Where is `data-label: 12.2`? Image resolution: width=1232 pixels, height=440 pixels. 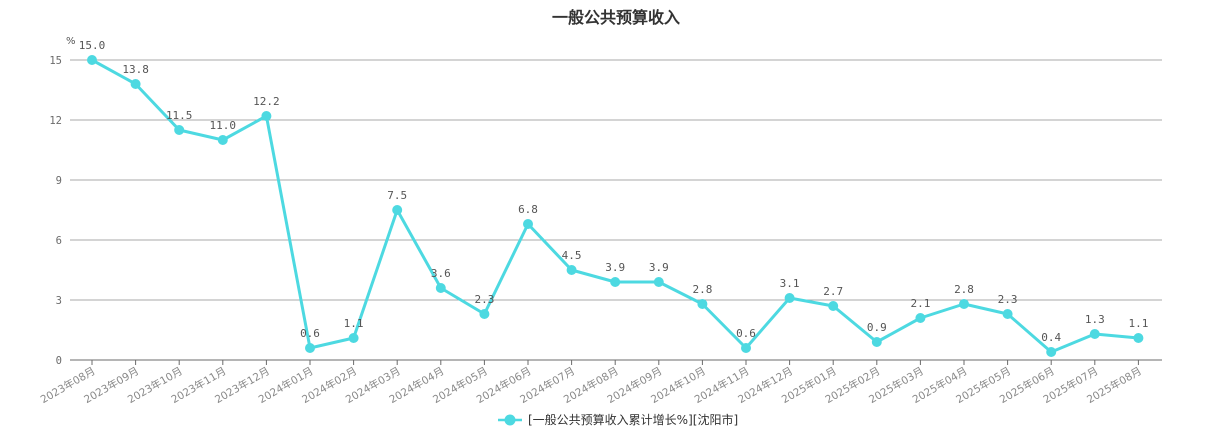 data-label: 12.2 is located at coordinates (266, 101).